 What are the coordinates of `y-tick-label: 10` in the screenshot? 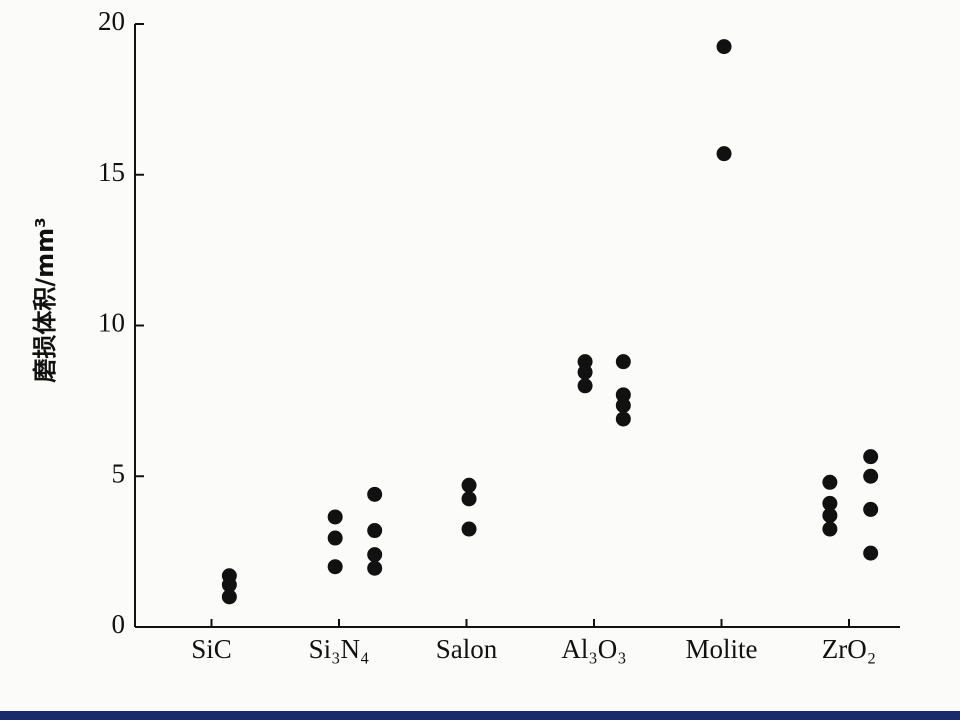 It's located at (111, 323).